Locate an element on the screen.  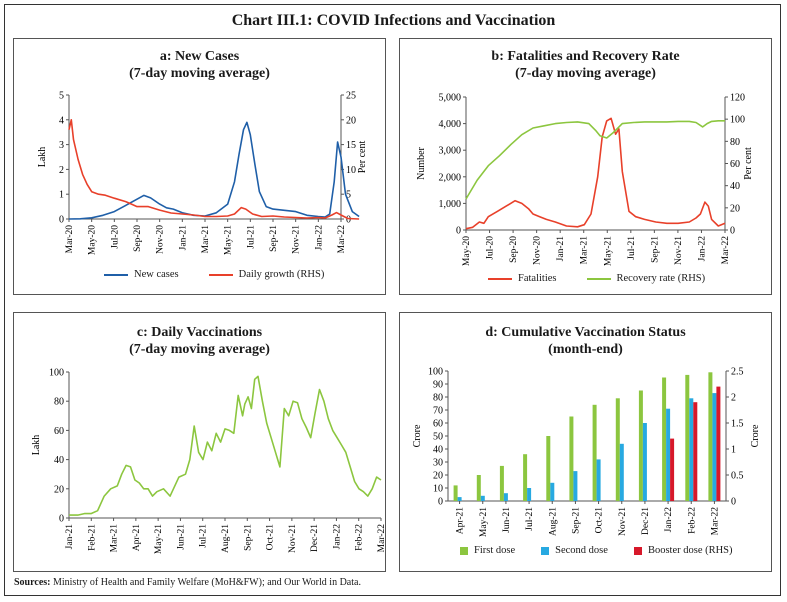
legend-swatch-daily-growth is located at coordinates (220, 274).